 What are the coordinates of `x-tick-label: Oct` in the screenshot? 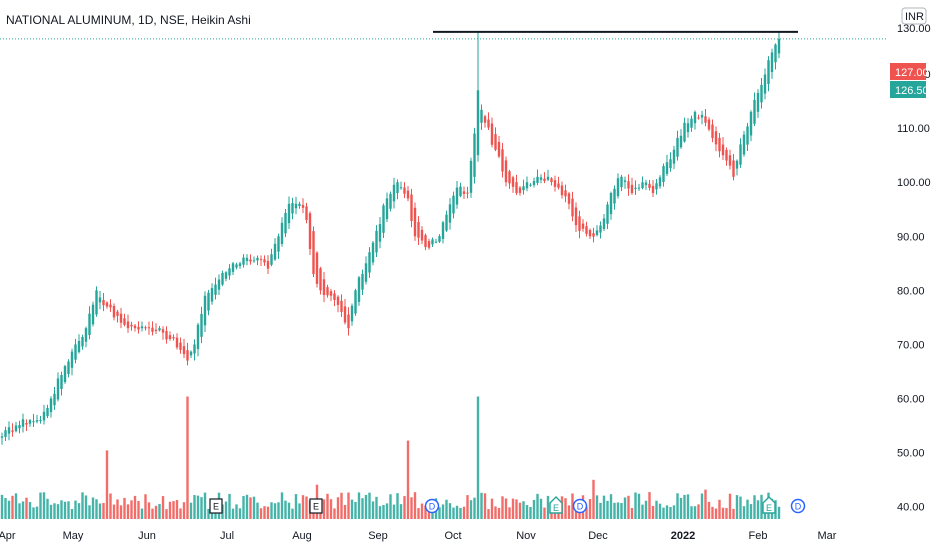 It's located at (452, 536).